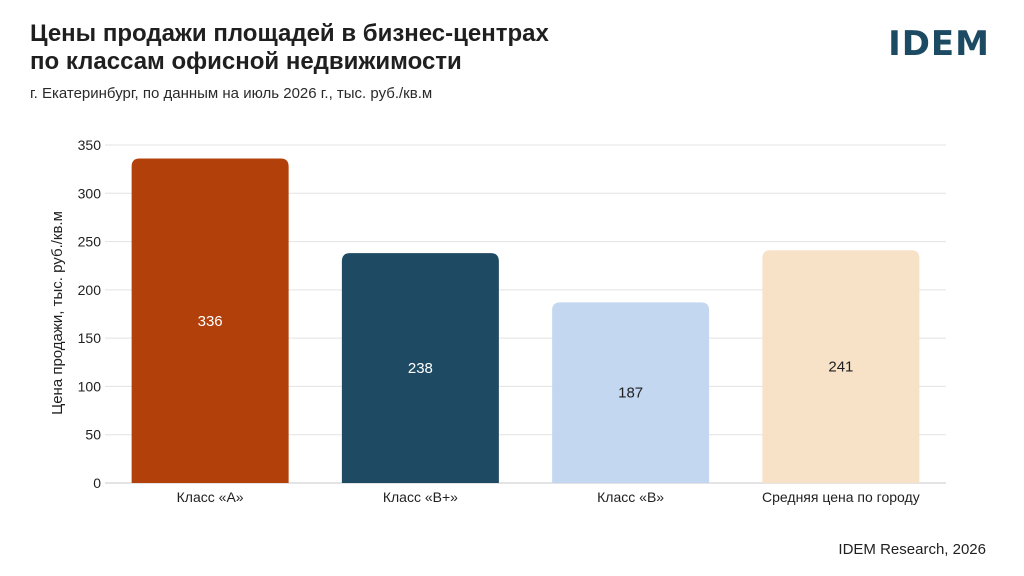 This screenshot has width=1024, height=576. Describe the element at coordinates (90, 145) in the screenshot. I see `y-tick-label: 350` at that location.